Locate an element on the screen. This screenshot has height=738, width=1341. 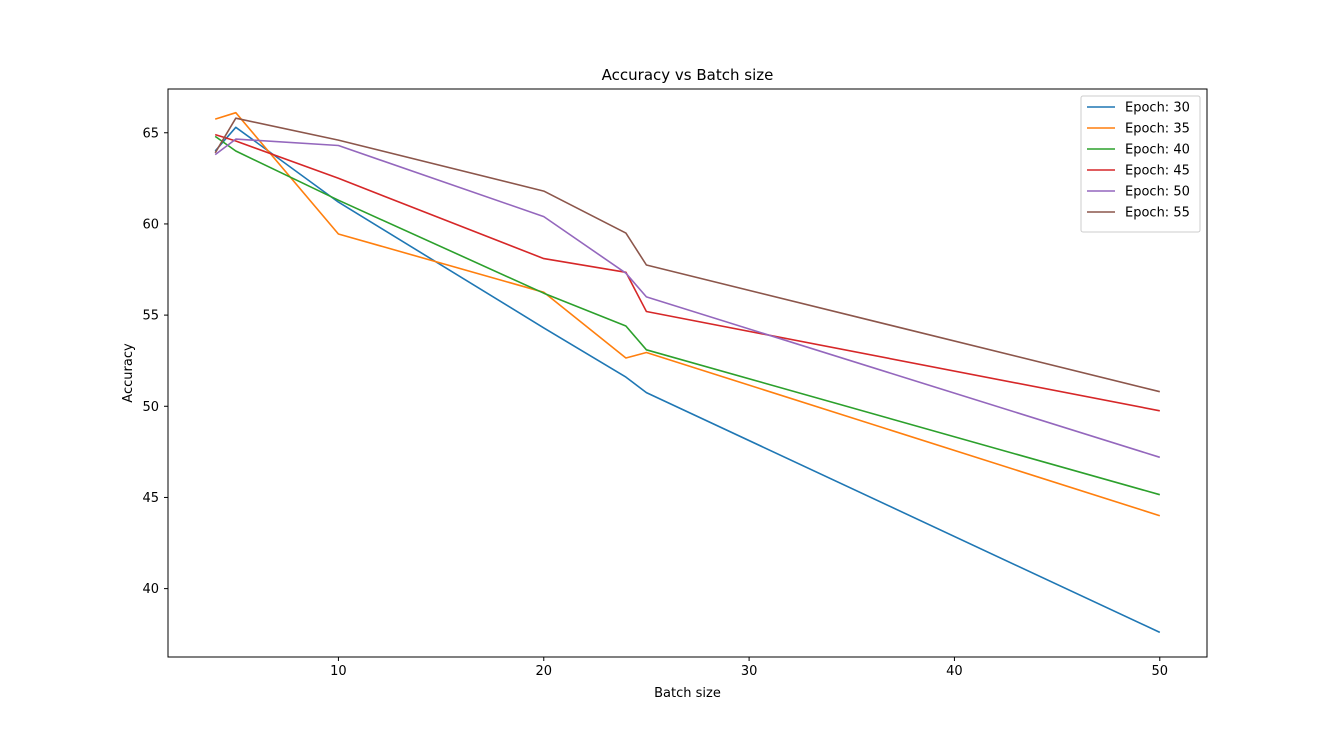
y-tick-label: 65 is located at coordinates (150, 133).